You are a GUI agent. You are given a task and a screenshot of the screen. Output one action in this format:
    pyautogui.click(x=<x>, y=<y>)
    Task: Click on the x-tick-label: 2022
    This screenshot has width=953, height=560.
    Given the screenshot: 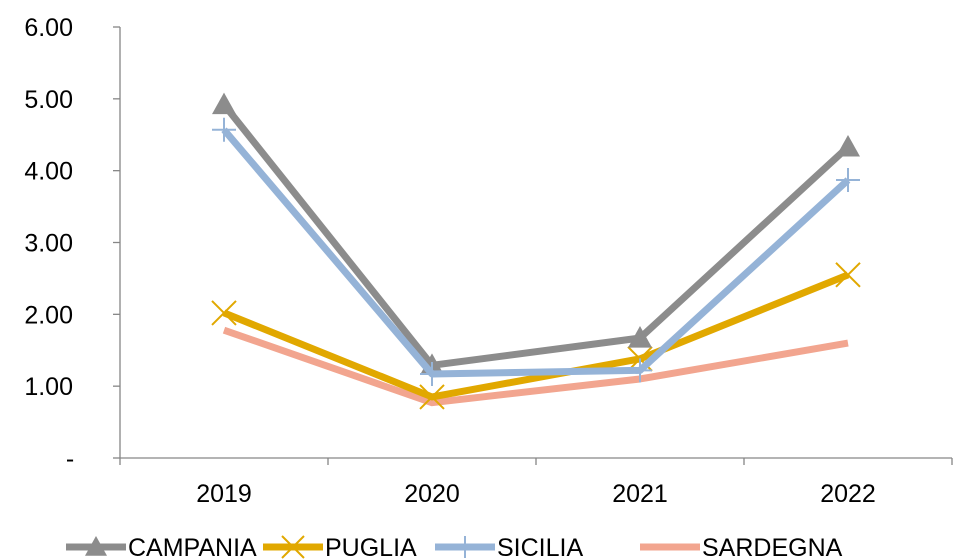 What is the action you would take?
    pyautogui.click(x=848, y=494)
    